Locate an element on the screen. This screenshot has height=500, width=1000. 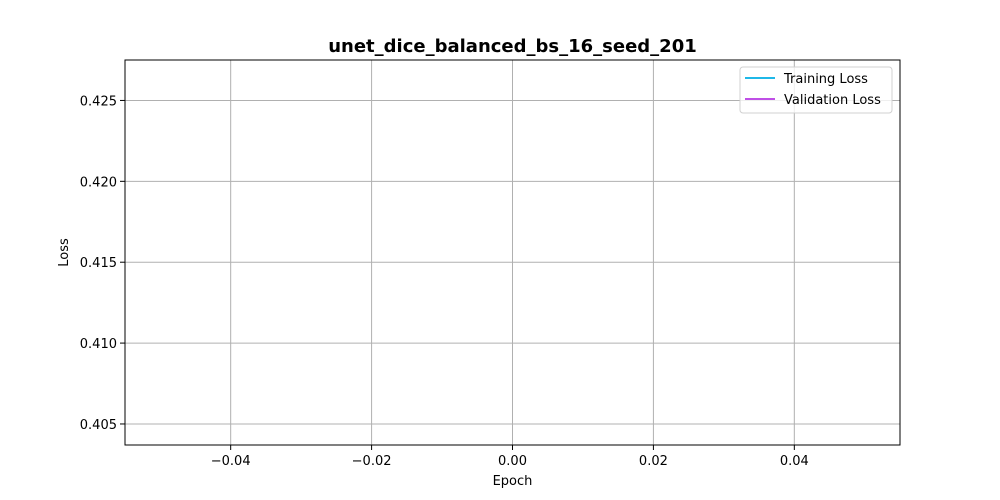
y-tick-label: 0.405 is located at coordinates (98, 425).